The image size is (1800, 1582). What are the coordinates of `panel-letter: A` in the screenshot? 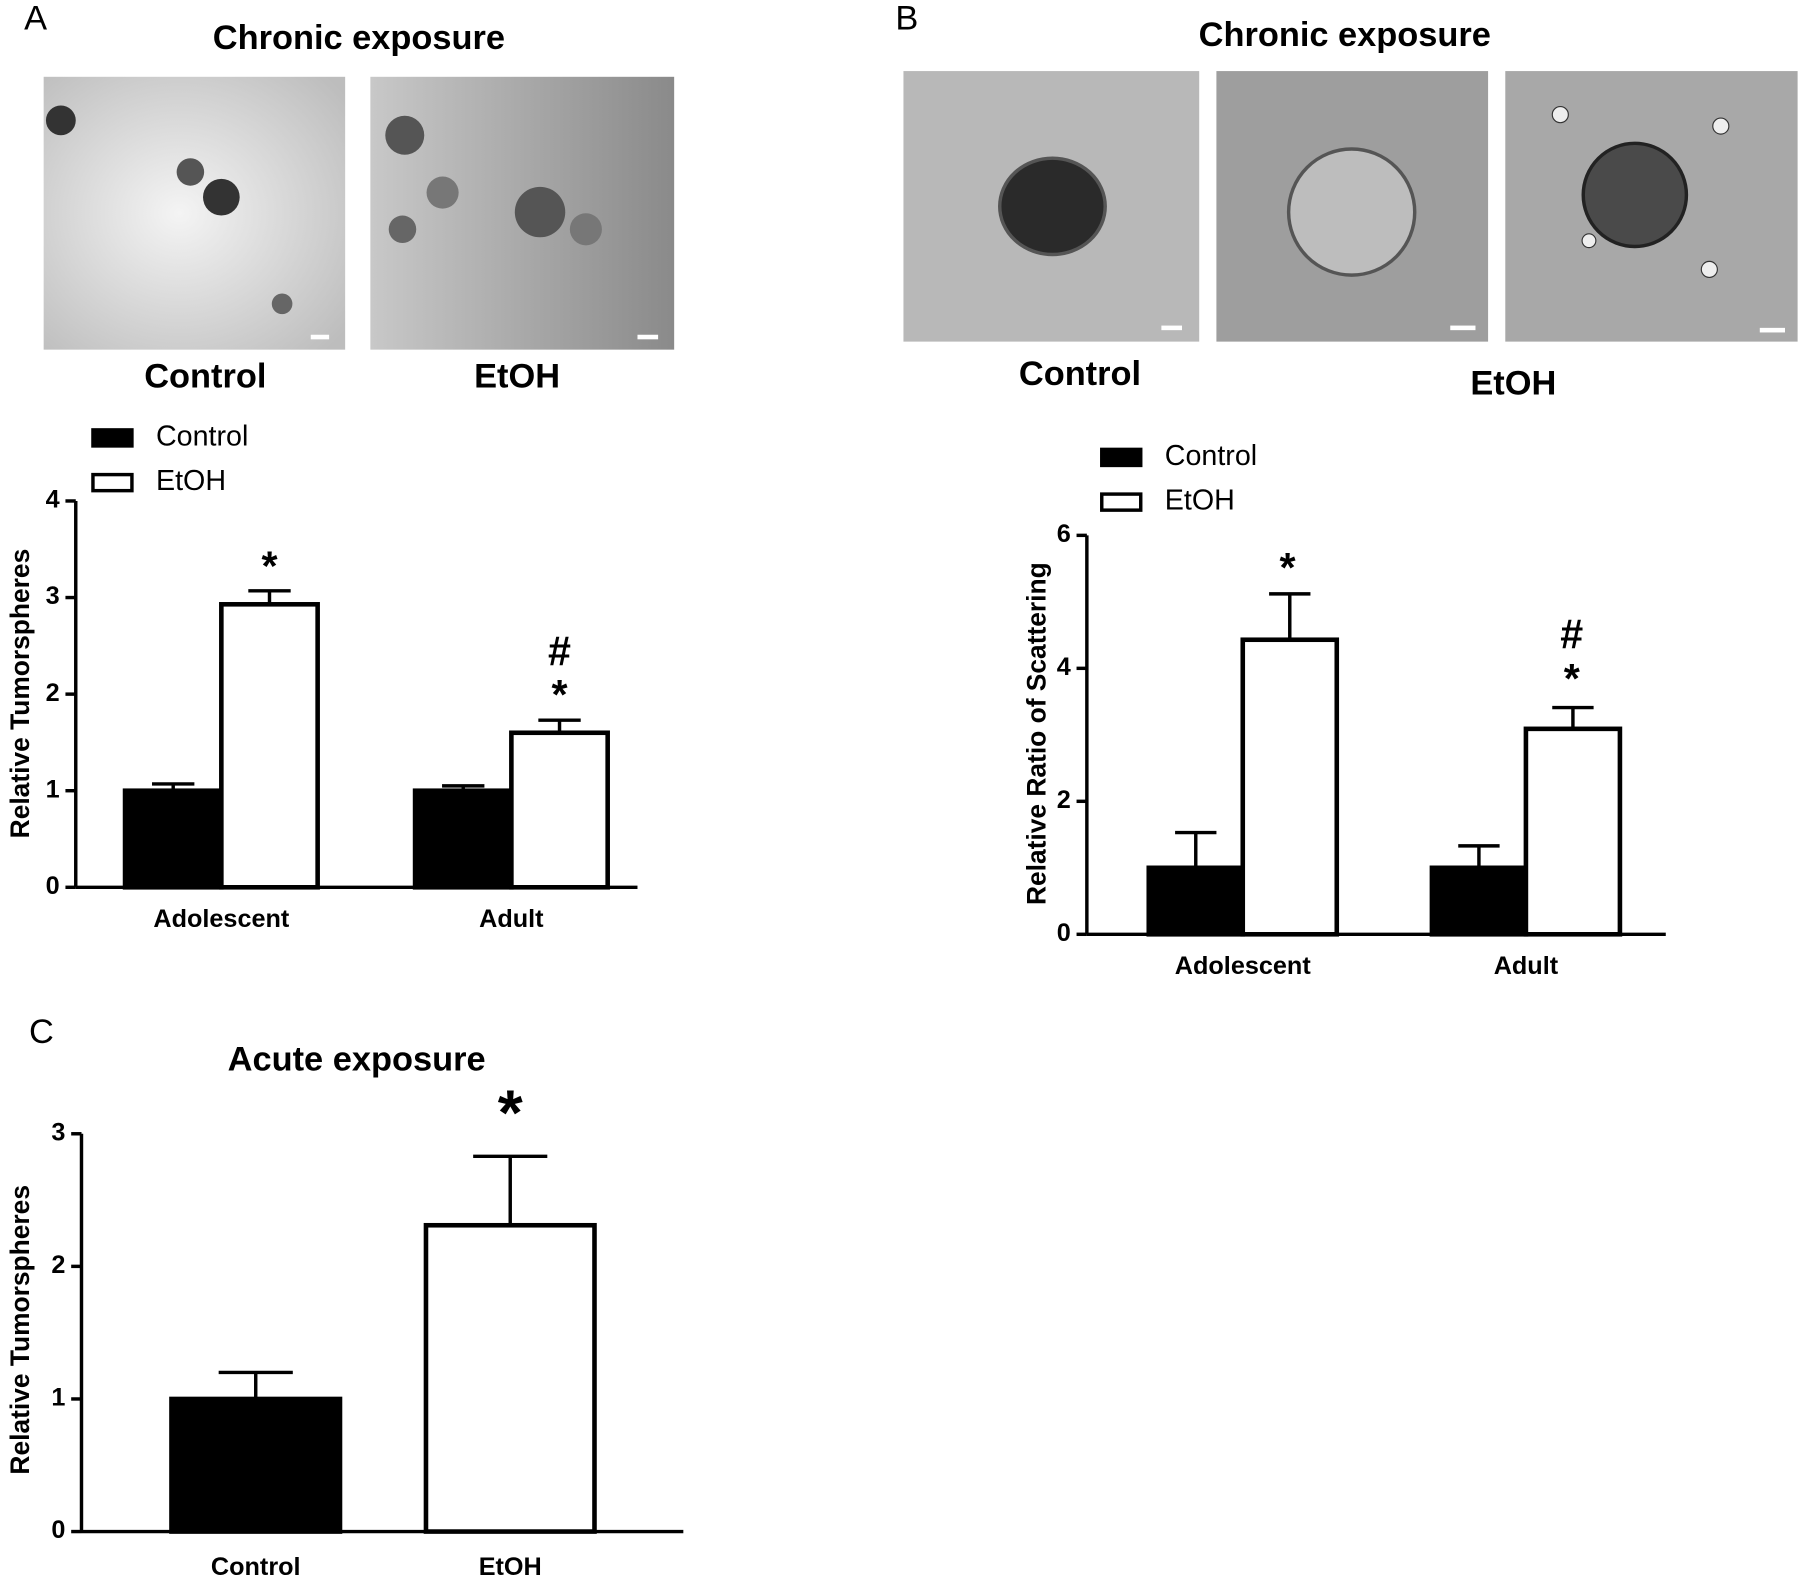 It's located at (35, 19).